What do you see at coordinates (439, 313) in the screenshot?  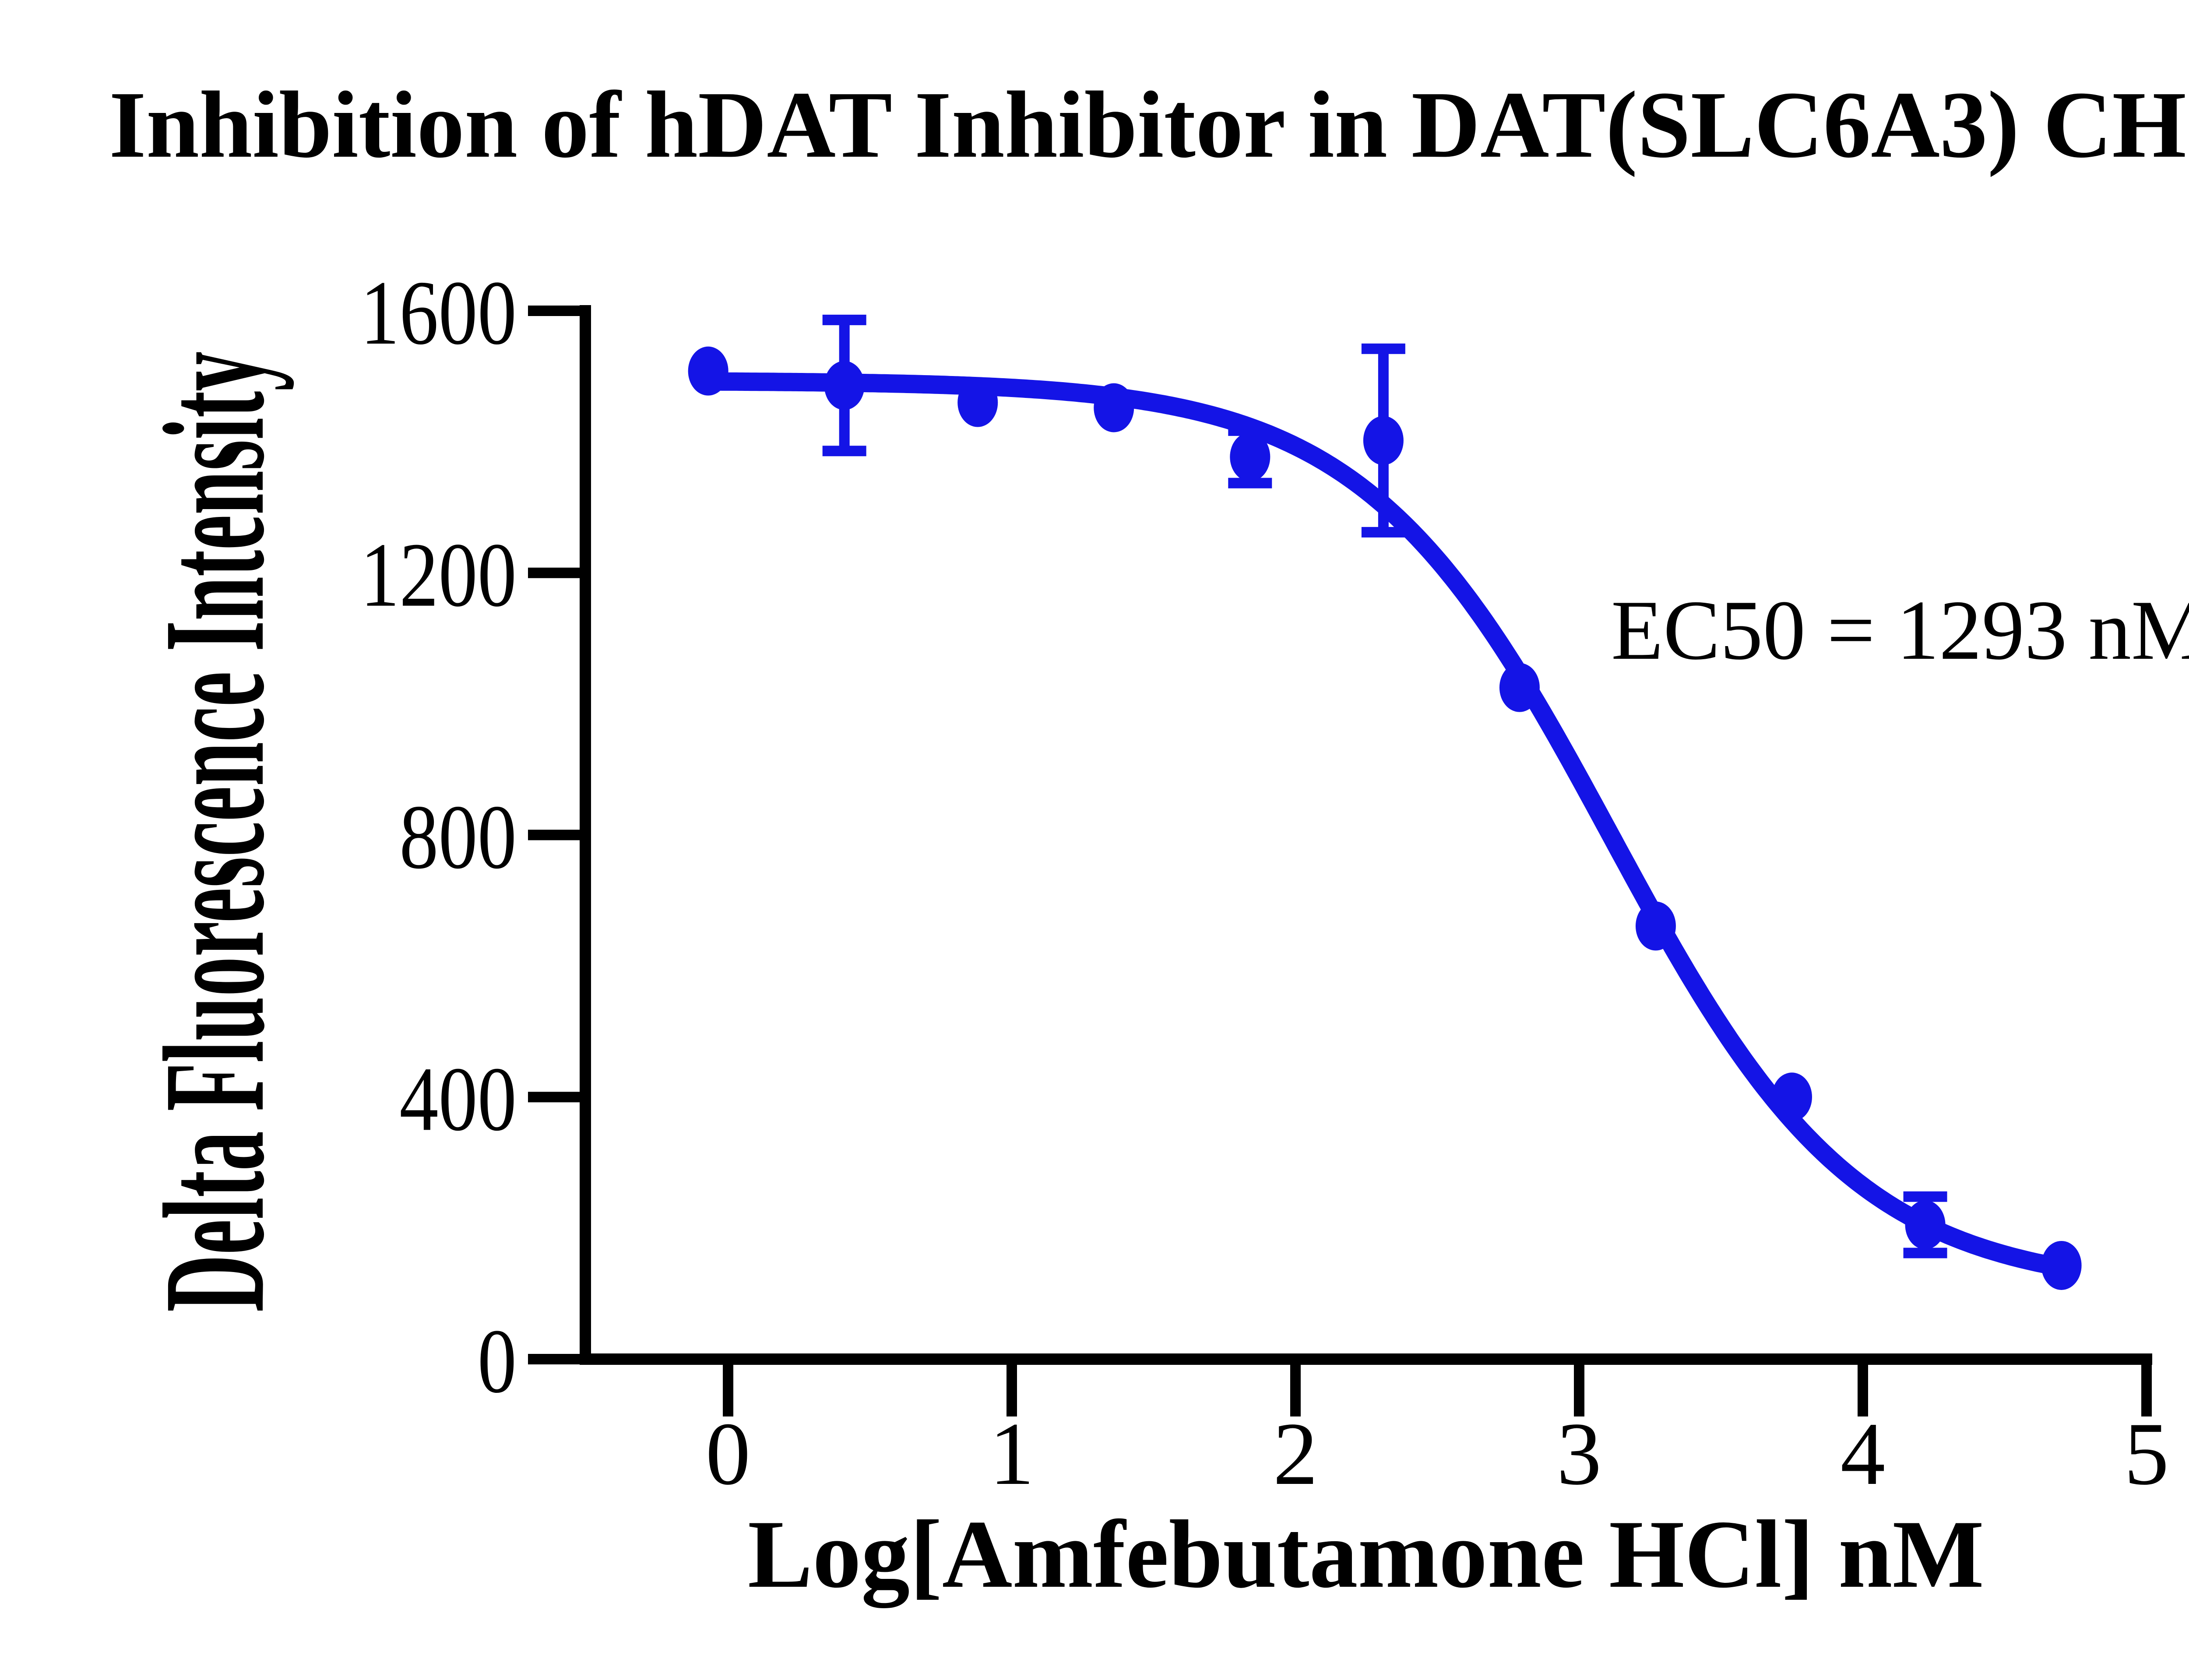 I see `y-tick-label-1600: 1600` at bounding box center [439, 313].